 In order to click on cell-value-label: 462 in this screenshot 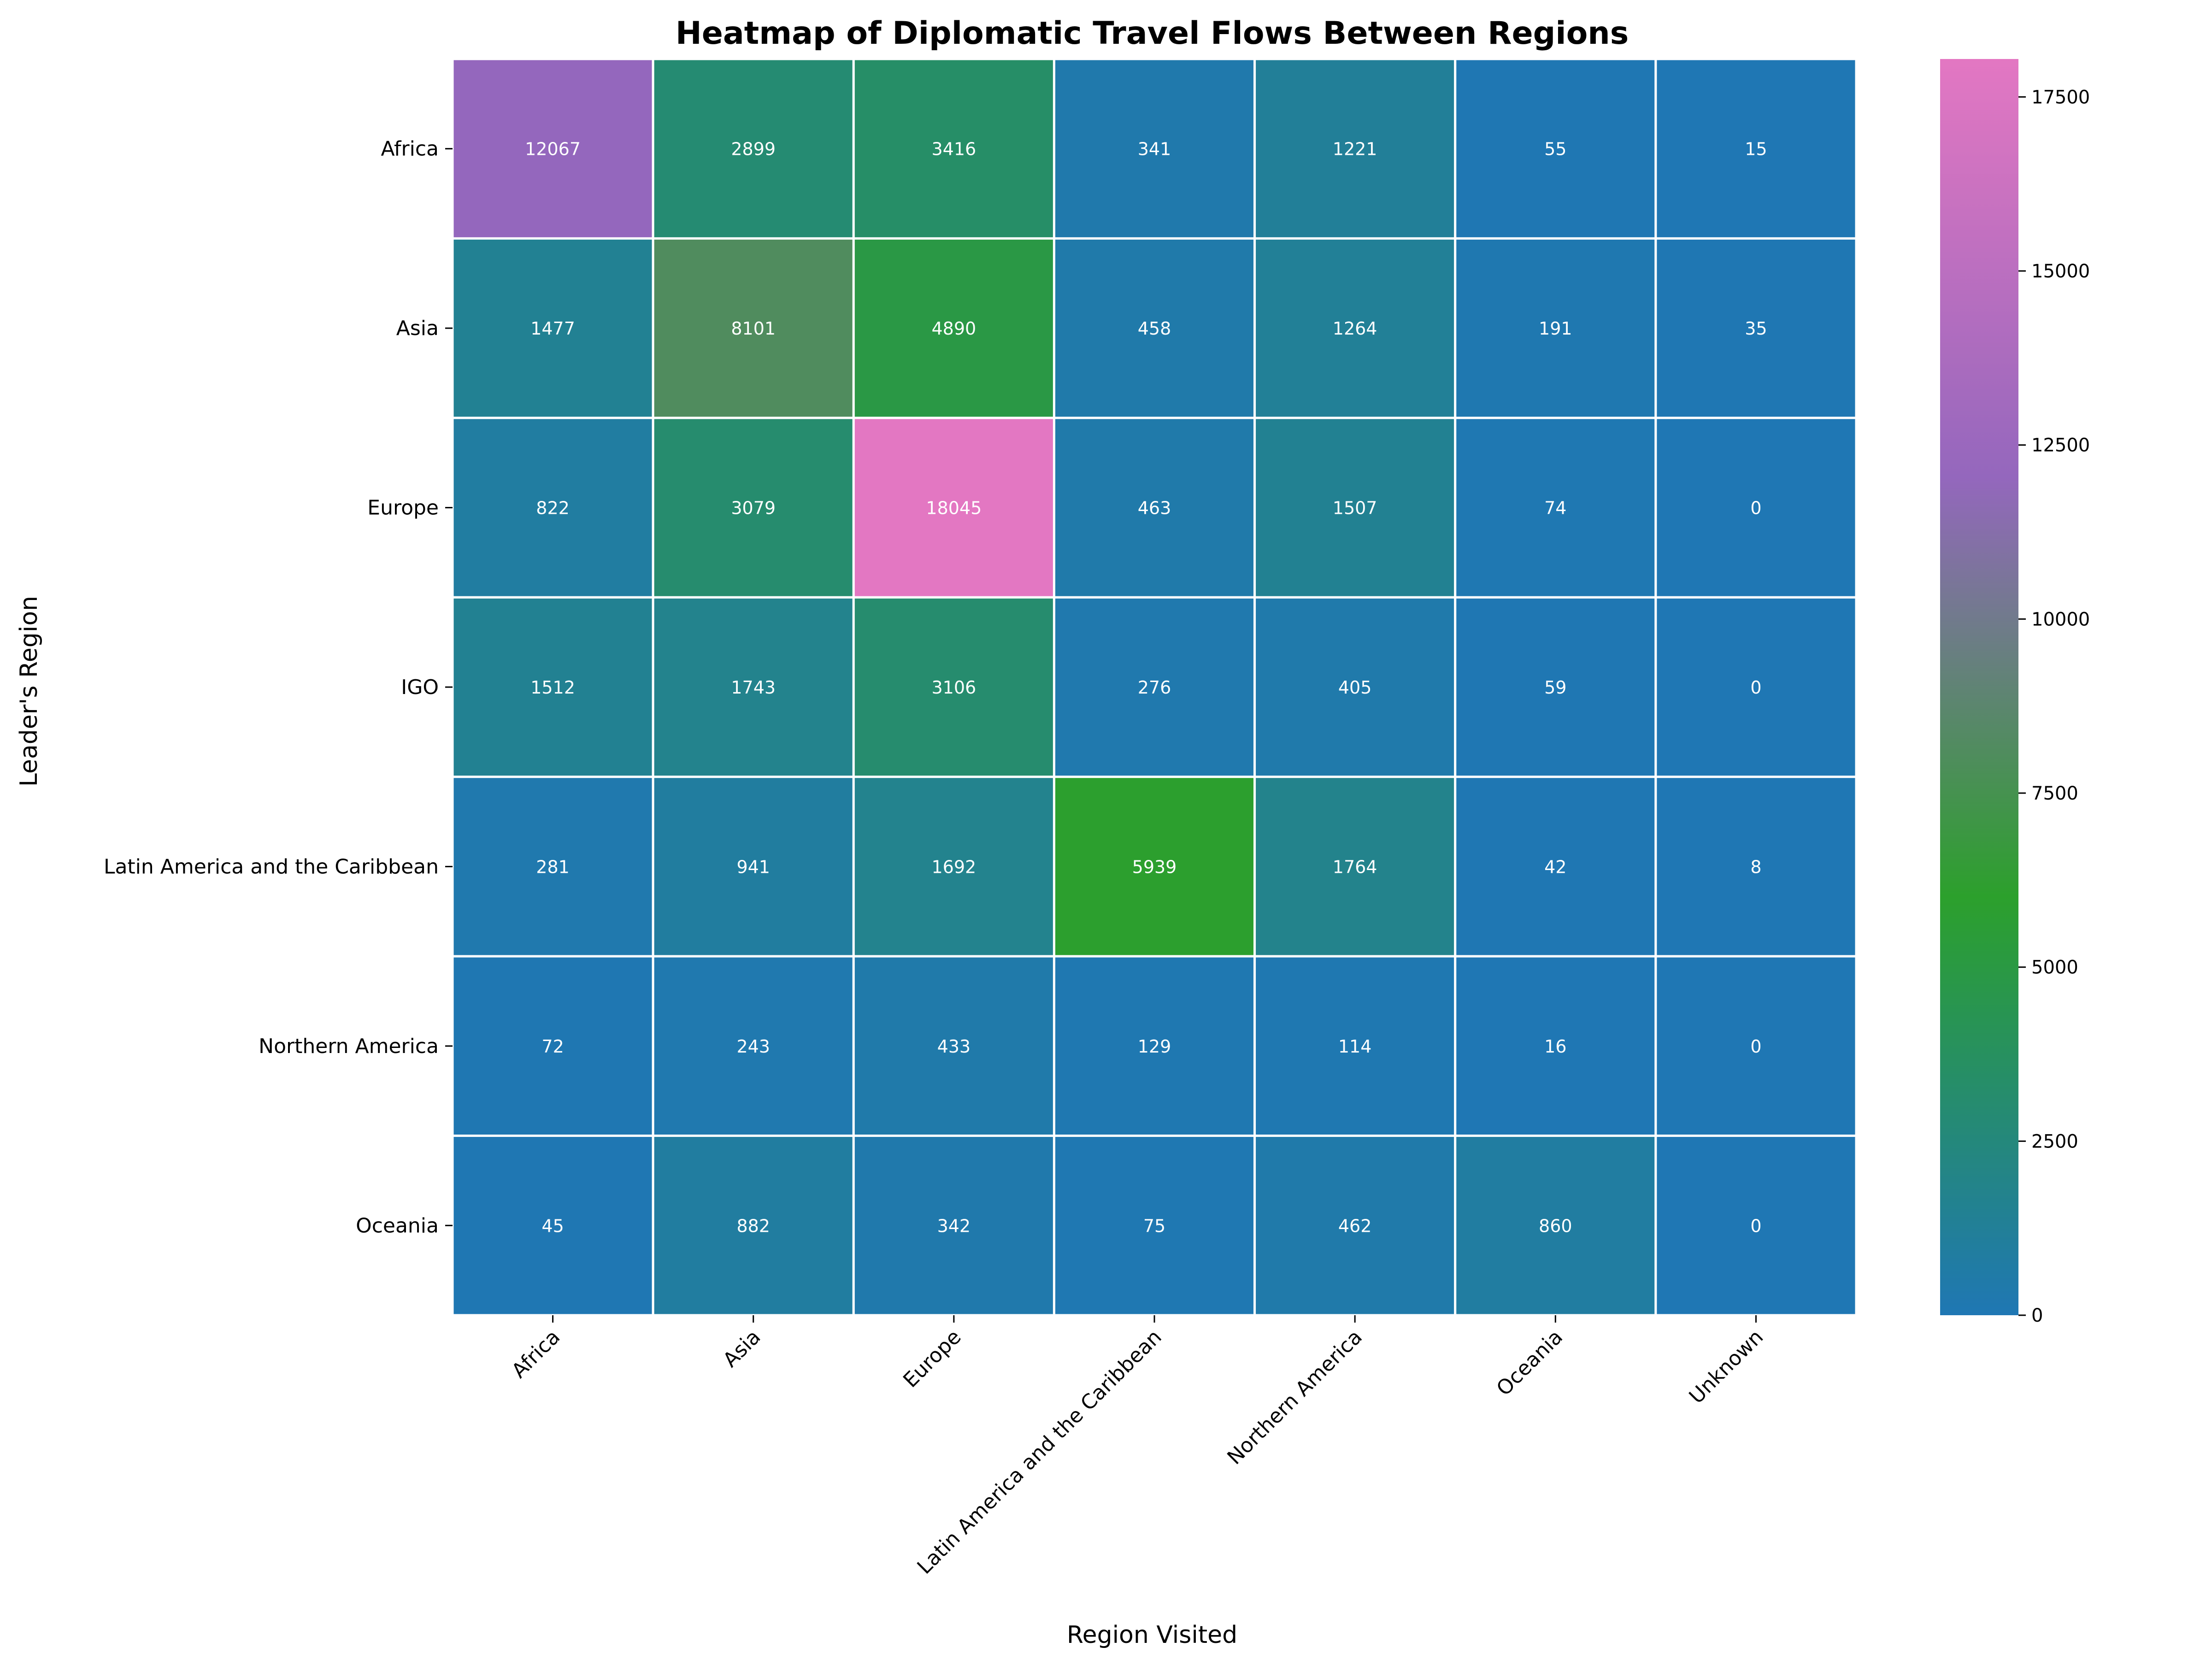, I will do `click(1355, 1226)`.